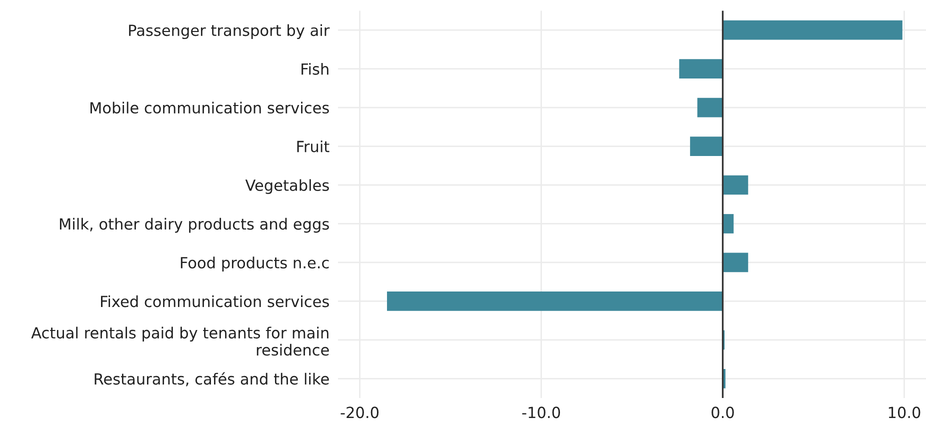  What do you see at coordinates (904, 412) in the screenshot?
I see `x-tick-label: 10.0` at bounding box center [904, 412].